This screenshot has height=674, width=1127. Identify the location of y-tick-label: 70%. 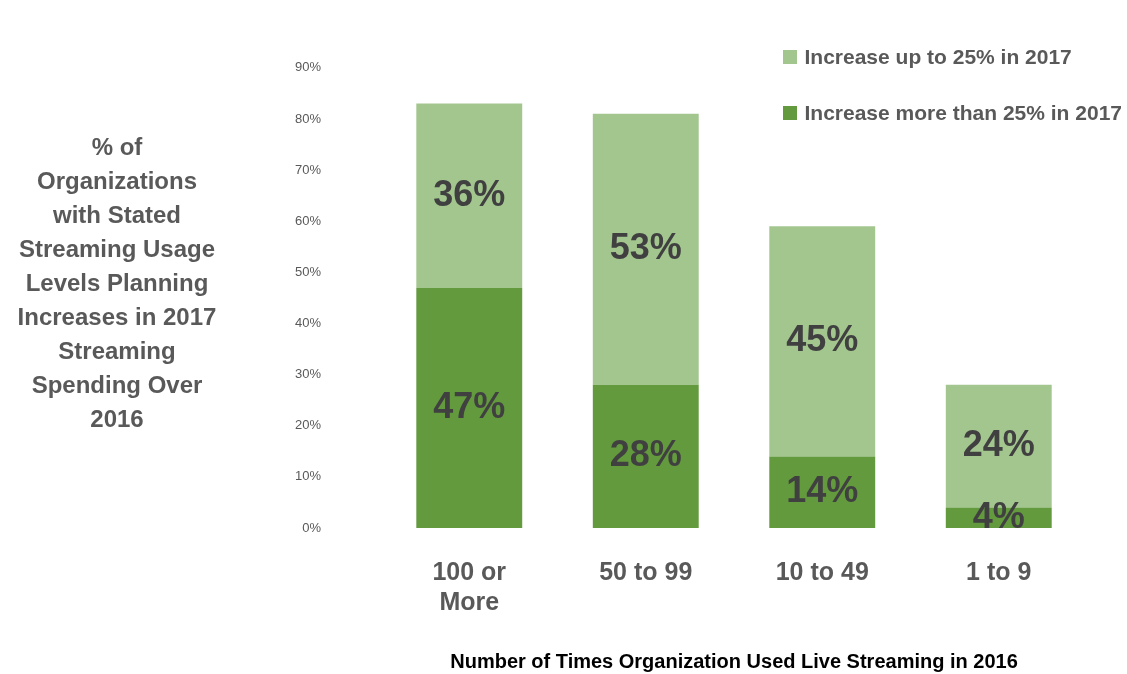
(308, 169).